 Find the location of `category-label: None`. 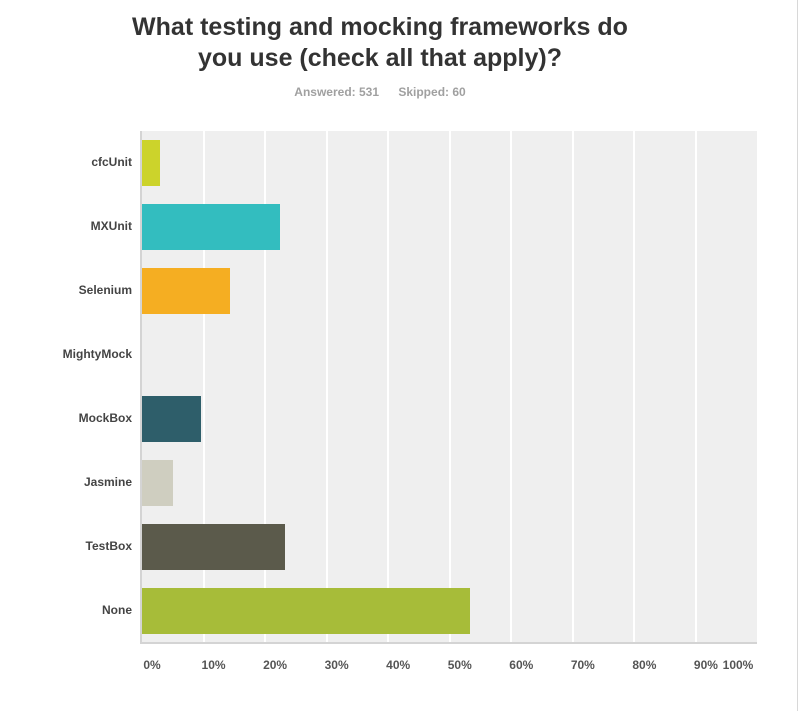

category-label: None is located at coordinates (117, 610).